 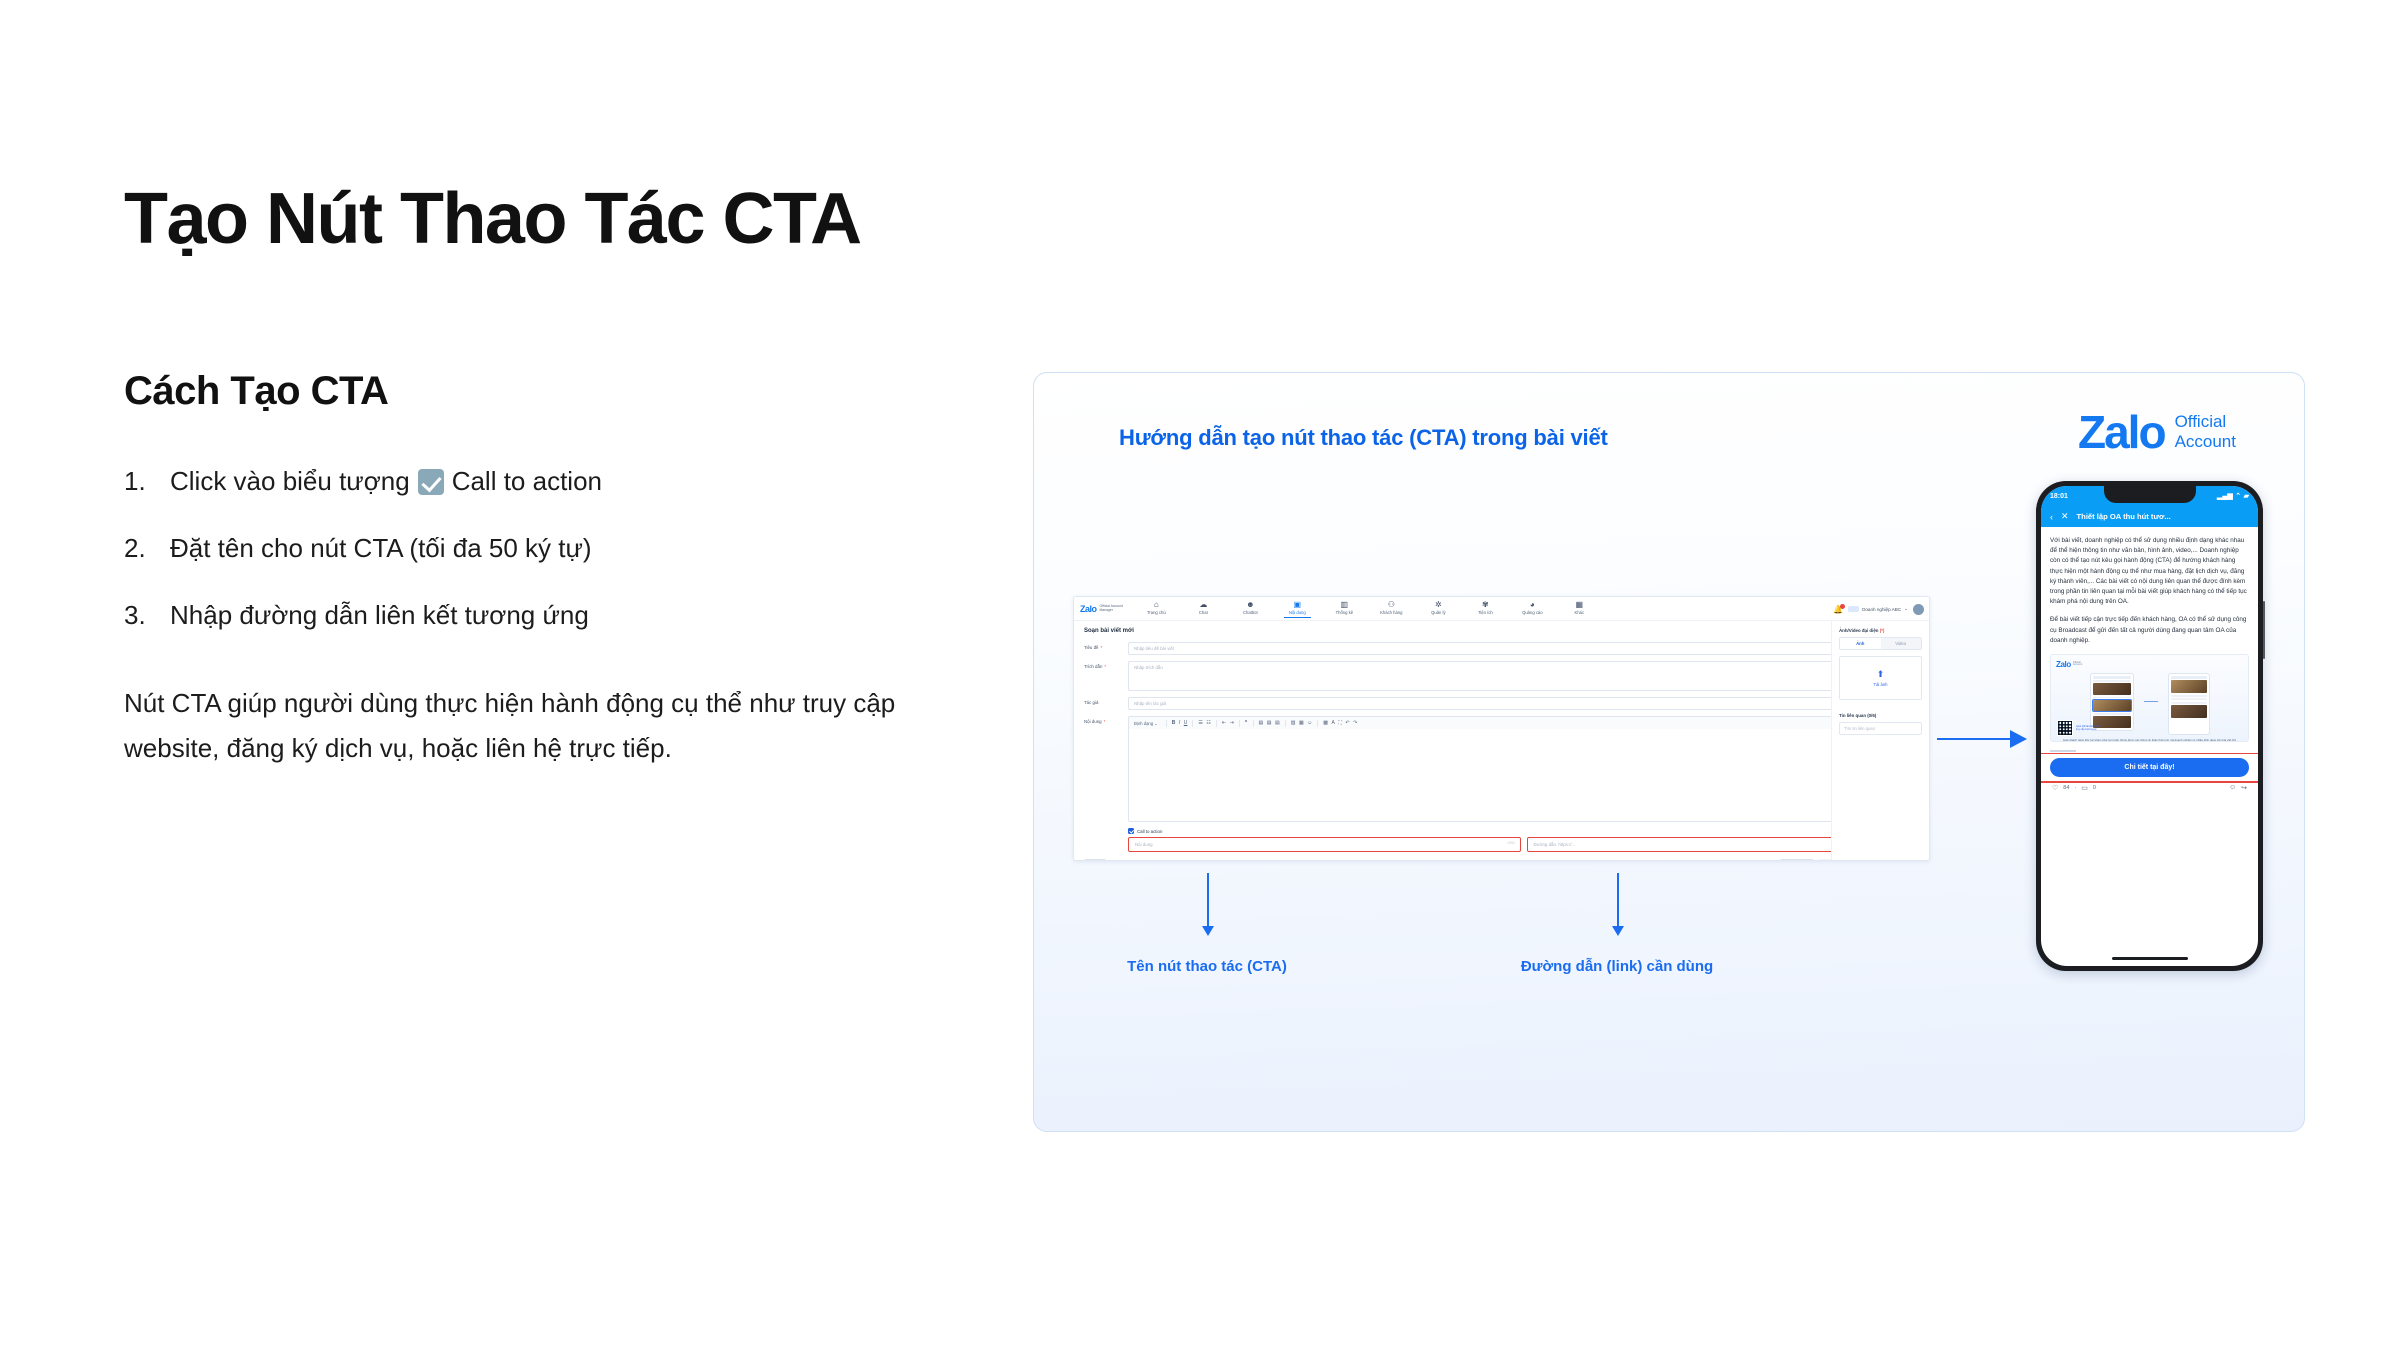 What do you see at coordinates (1246, 723) in the screenshot?
I see `quote-icon: ❞` at bounding box center [1246, 723].